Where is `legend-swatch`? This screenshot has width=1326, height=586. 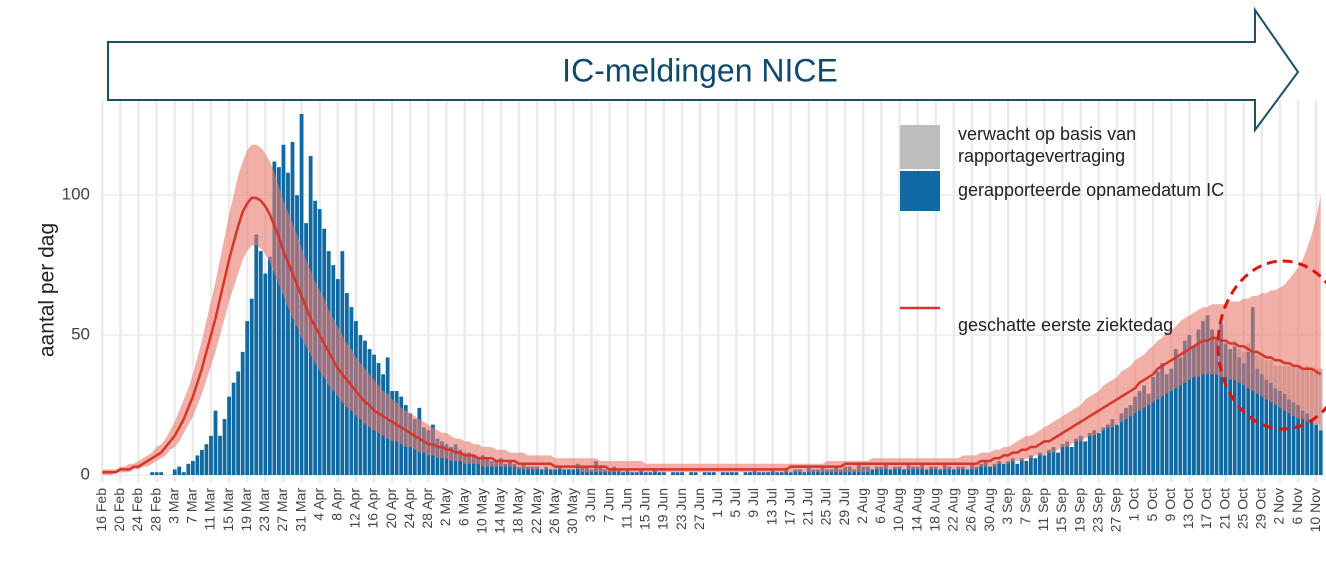
legend-swatch is located at coordinates (920, 191).